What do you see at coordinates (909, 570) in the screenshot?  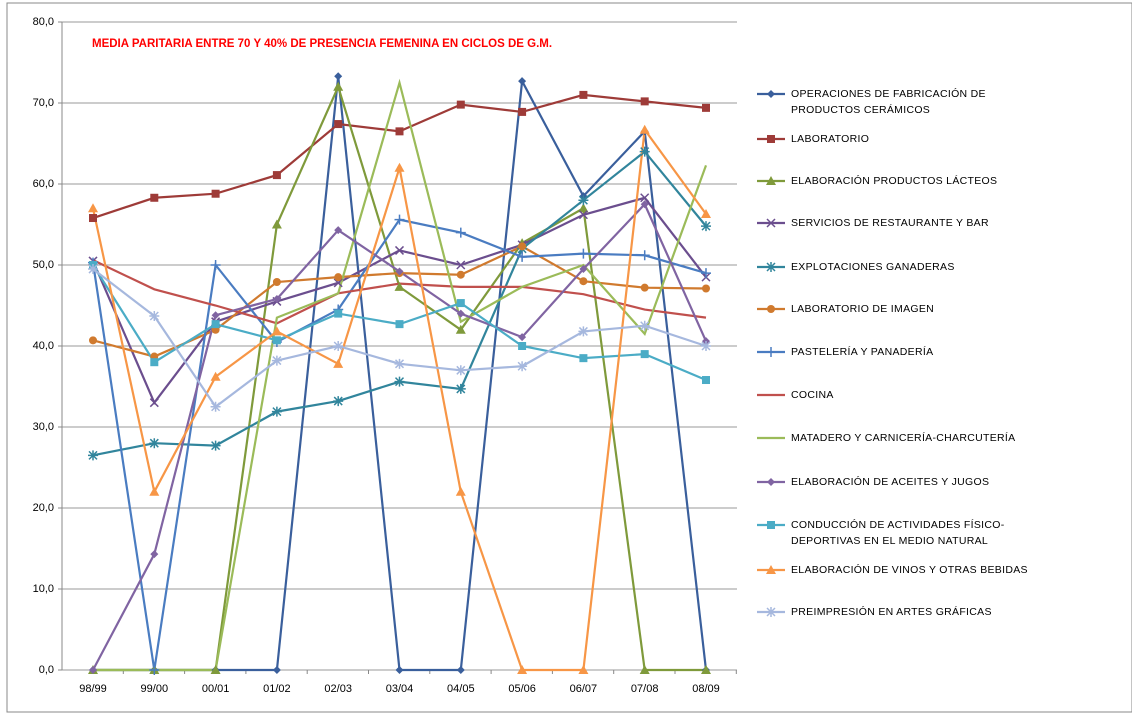 I see `legend-label: ELABORACIÓN DE VINOS Y OTRAS BEBIDAS` at bounding box center [909, 570].